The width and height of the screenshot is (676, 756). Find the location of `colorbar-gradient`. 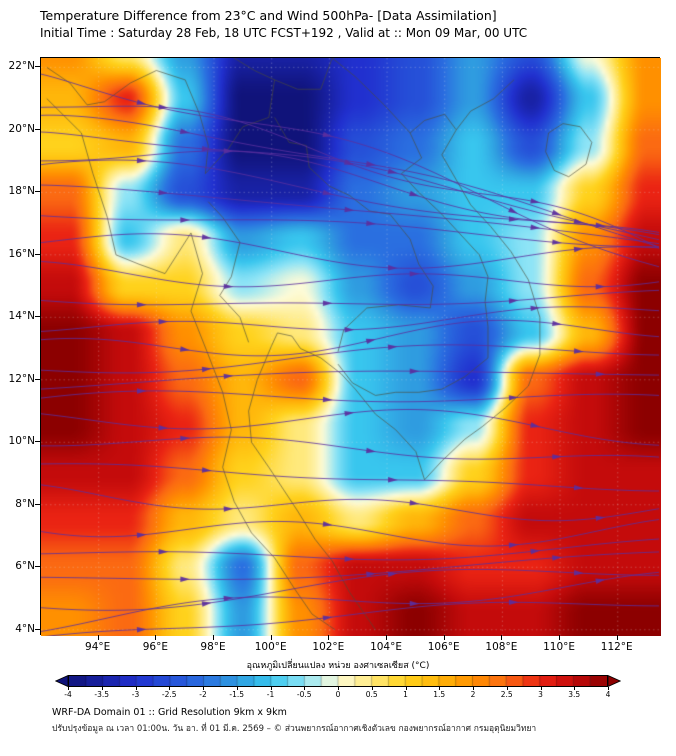

colorbar-gradient is located at coordinates (338, 681).